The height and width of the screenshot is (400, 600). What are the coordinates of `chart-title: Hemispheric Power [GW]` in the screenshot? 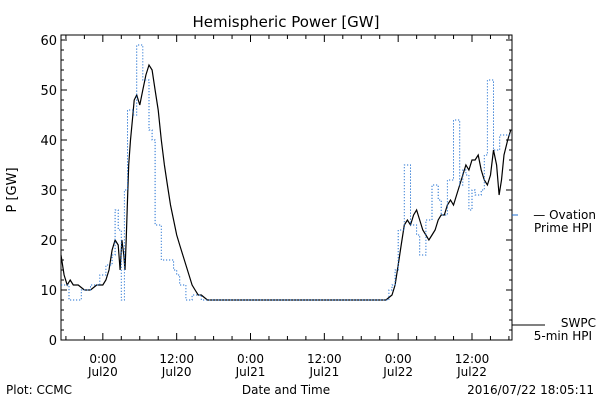 It's located at (286, 22).